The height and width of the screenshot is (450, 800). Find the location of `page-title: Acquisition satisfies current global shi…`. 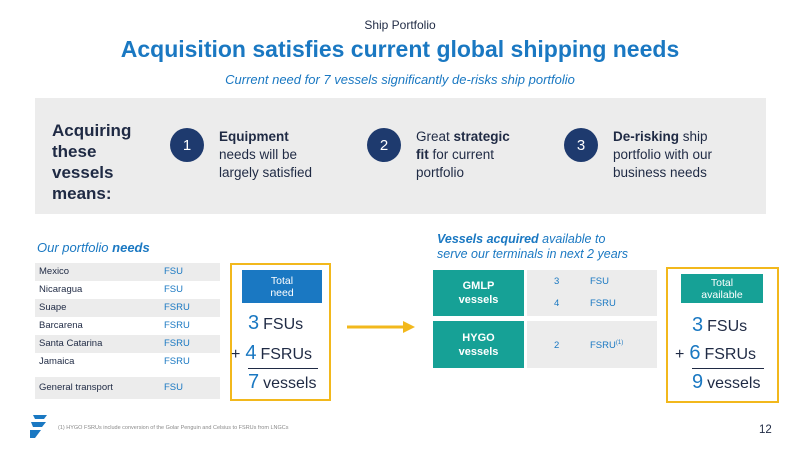

page-title: Acquisition satisfies current global shi… is located at coordinates (400, 49).